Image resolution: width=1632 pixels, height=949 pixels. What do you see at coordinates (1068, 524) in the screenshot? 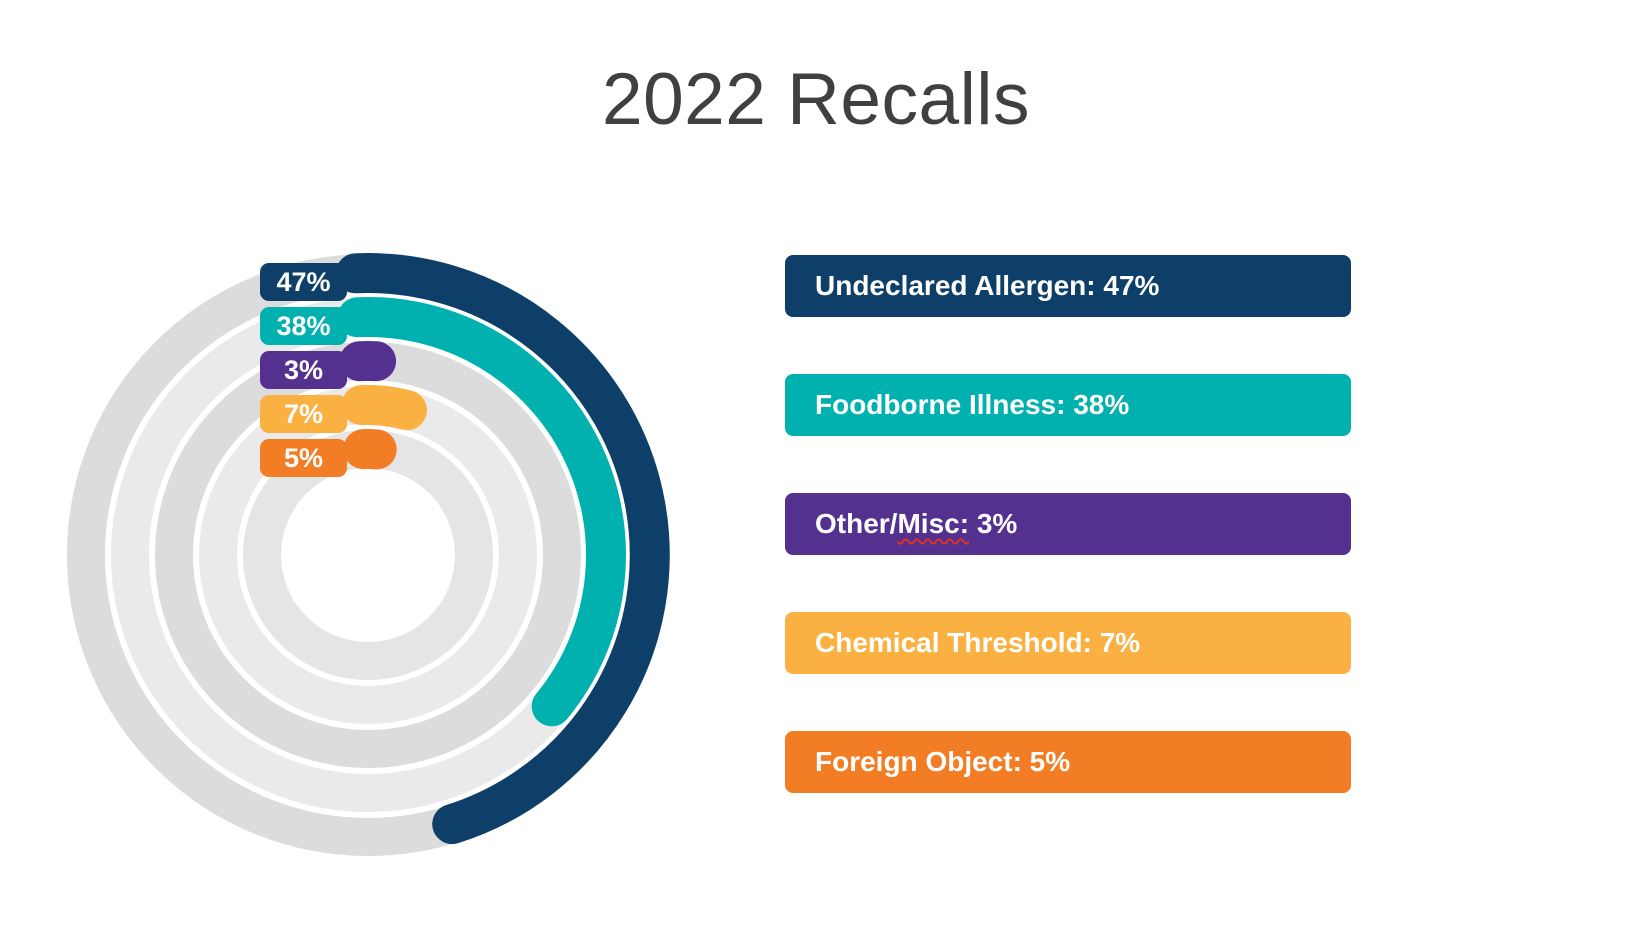
I see `legend-bar: Other/Misc: 3%` at bounding box center [1068, 524].